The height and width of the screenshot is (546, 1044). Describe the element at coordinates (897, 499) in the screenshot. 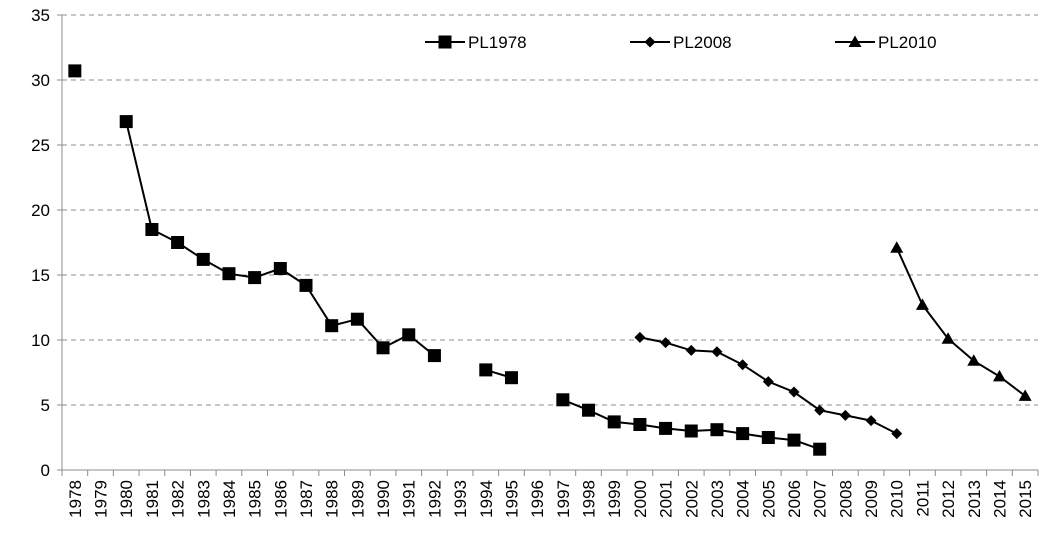

I see `x-tick-label: 2010` at that location.